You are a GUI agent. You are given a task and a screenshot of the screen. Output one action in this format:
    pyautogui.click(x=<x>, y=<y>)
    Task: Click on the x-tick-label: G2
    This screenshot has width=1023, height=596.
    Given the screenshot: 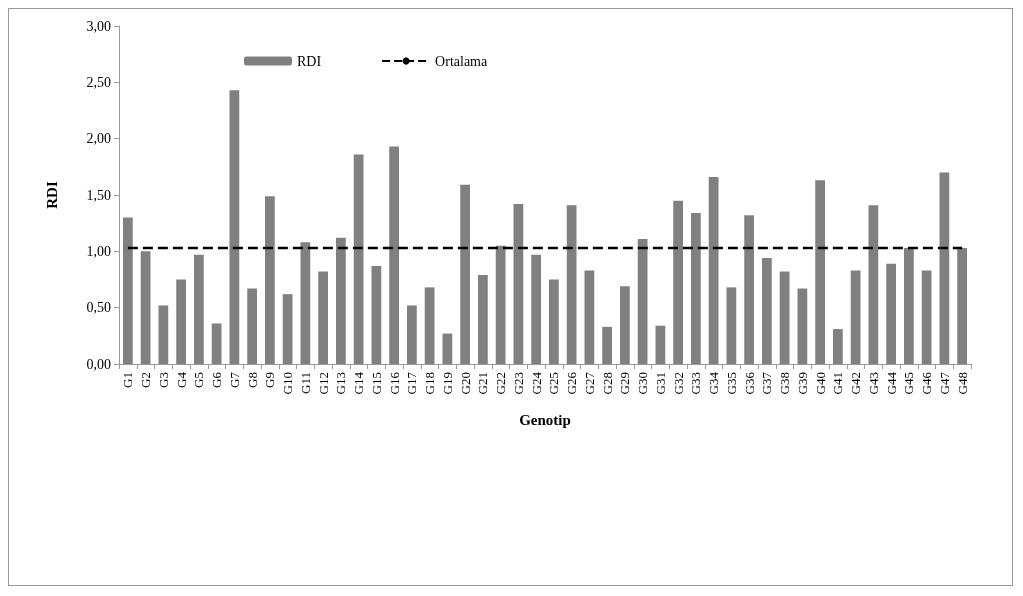 What is the action you would take?
    pyautogui.click(x=146, y=380)
    